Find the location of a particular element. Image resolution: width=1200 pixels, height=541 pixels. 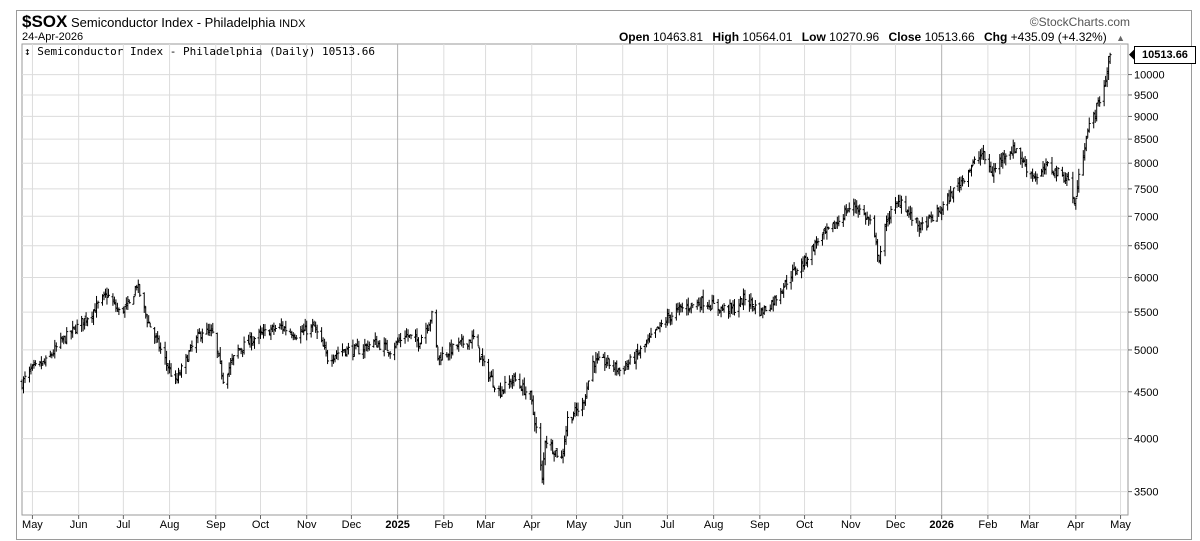

y-tick-label: 7000 is located at coordinates (1146, 217).